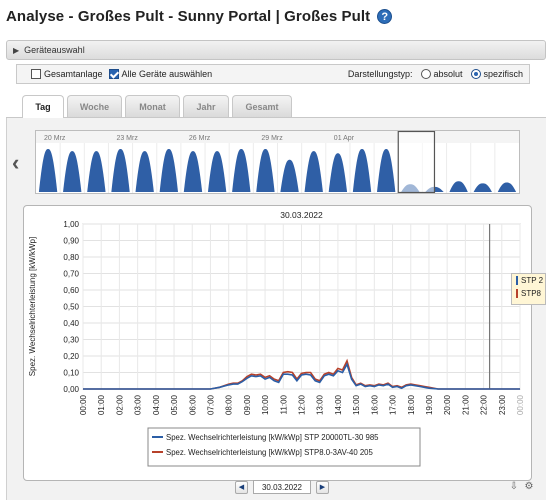 The width and height of the screenshot is (546, 500). I want to click on y-tick-label: 0,50, so click(71, 307).